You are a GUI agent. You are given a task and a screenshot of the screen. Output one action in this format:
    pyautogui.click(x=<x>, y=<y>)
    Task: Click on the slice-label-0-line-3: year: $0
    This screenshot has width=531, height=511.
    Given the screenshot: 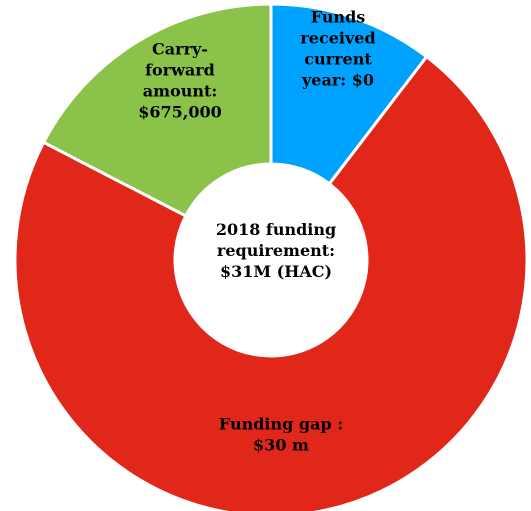 What is the action you would take?
    pyautogui.click(x=337, y=80)
    